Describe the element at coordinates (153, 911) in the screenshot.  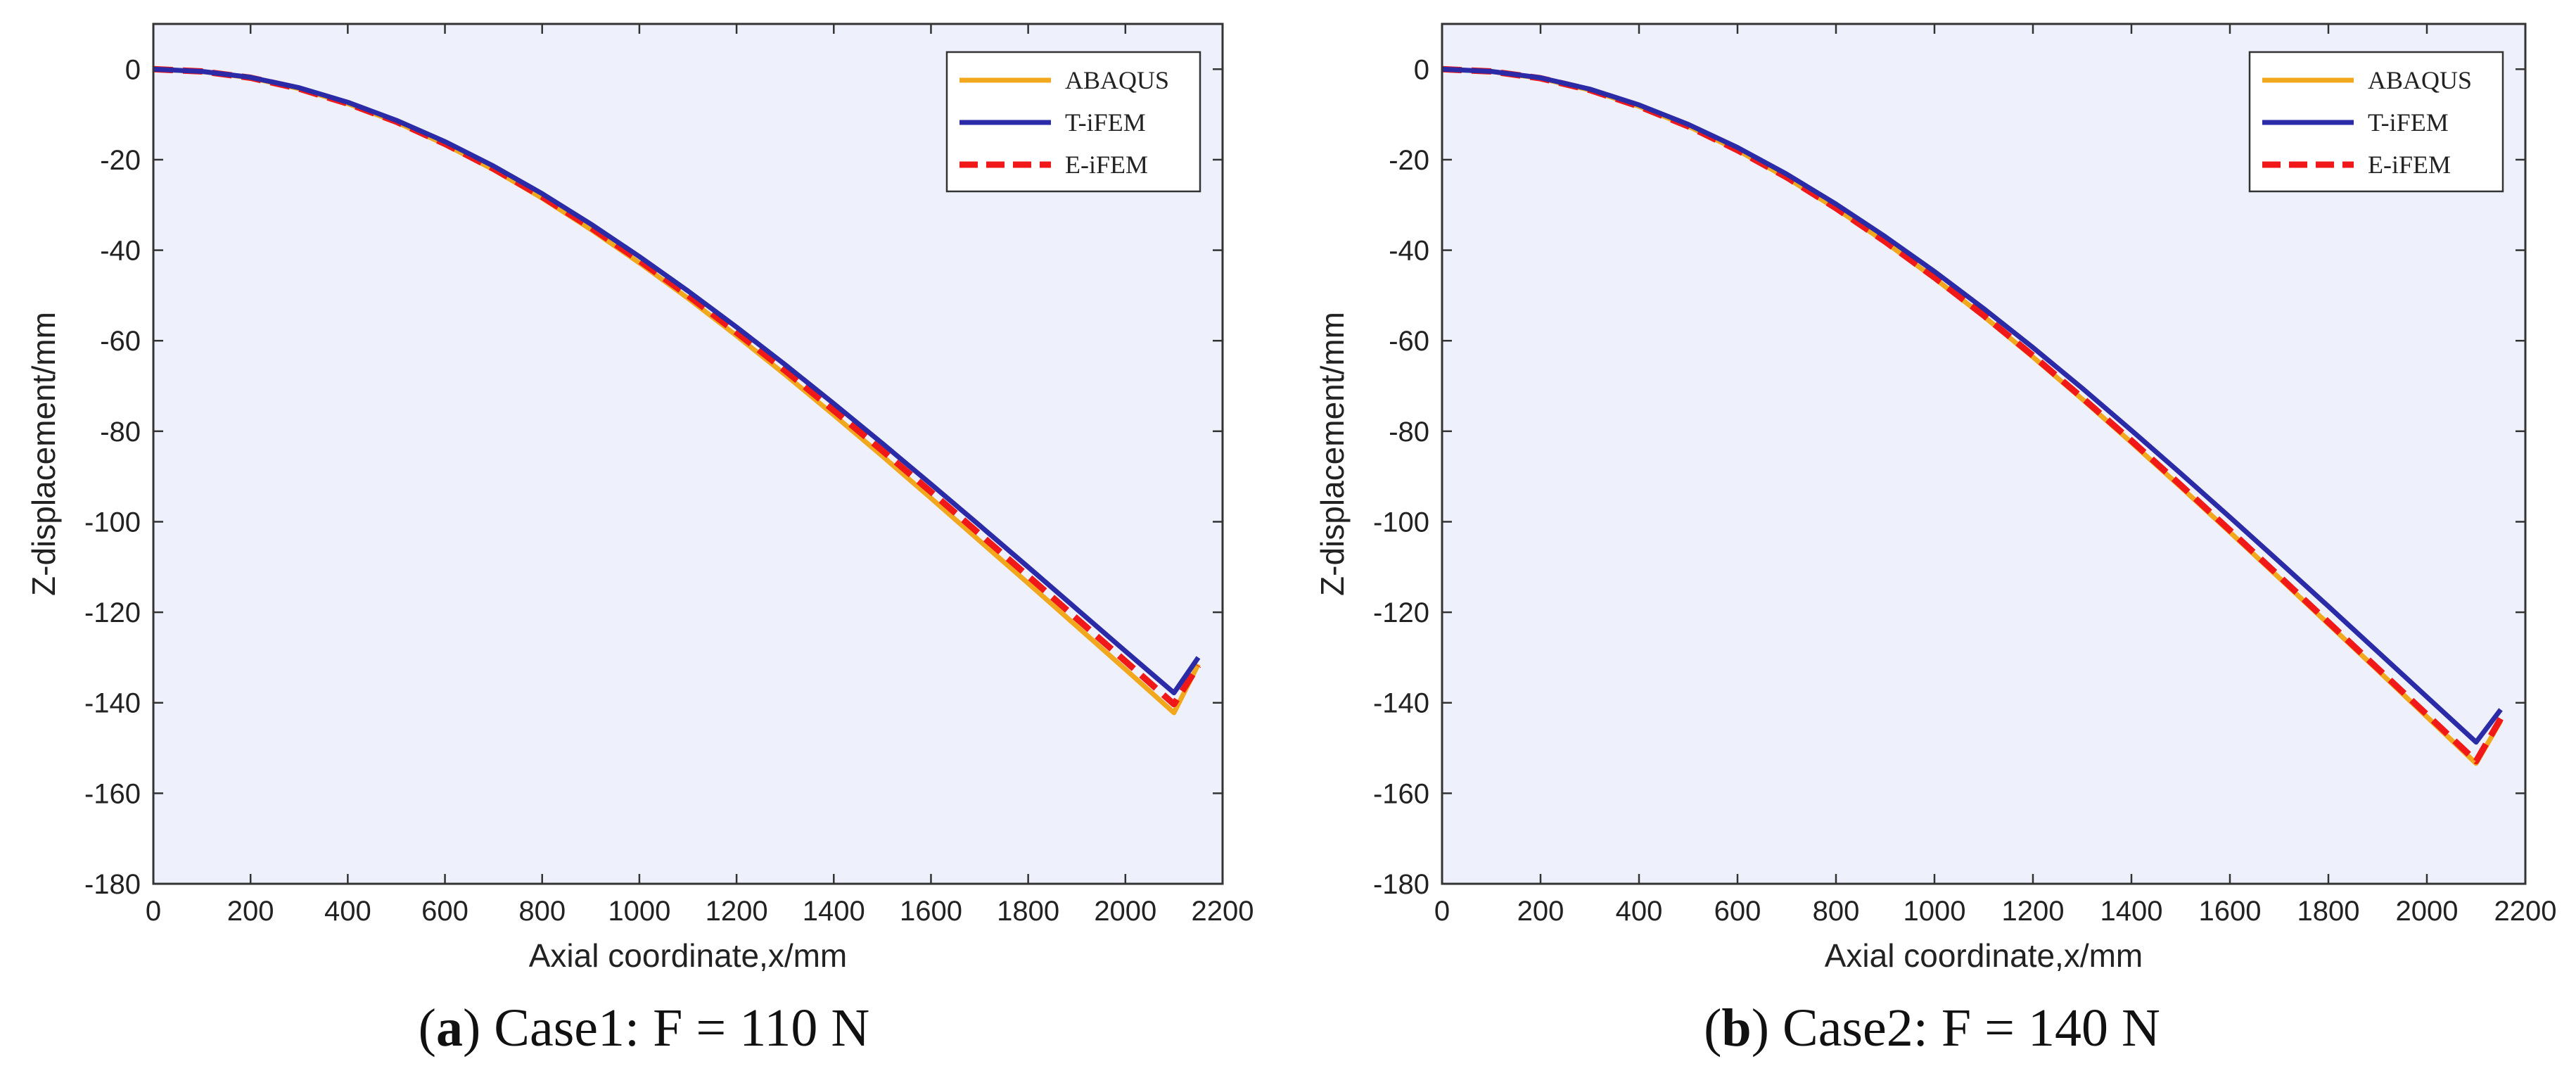
I see `panel-a-x-tick-label: 0` at that location.